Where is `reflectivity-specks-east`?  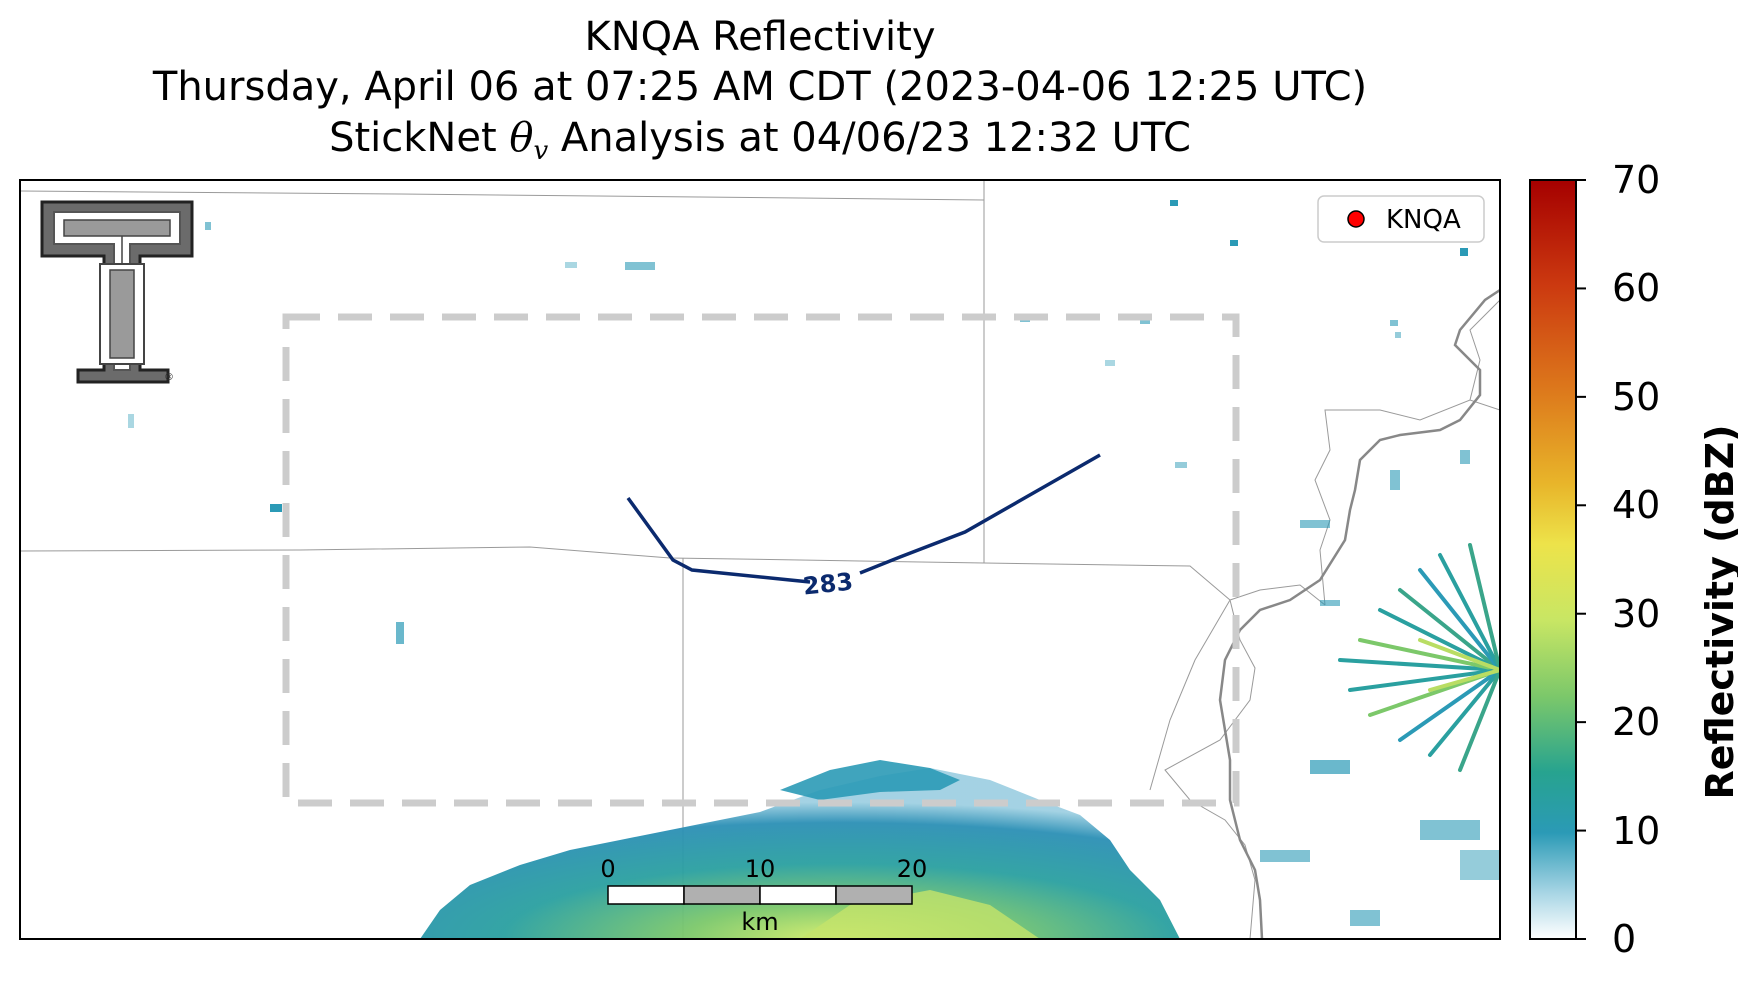
reflectivity-specks-east is located at coordinates (1380, 688).